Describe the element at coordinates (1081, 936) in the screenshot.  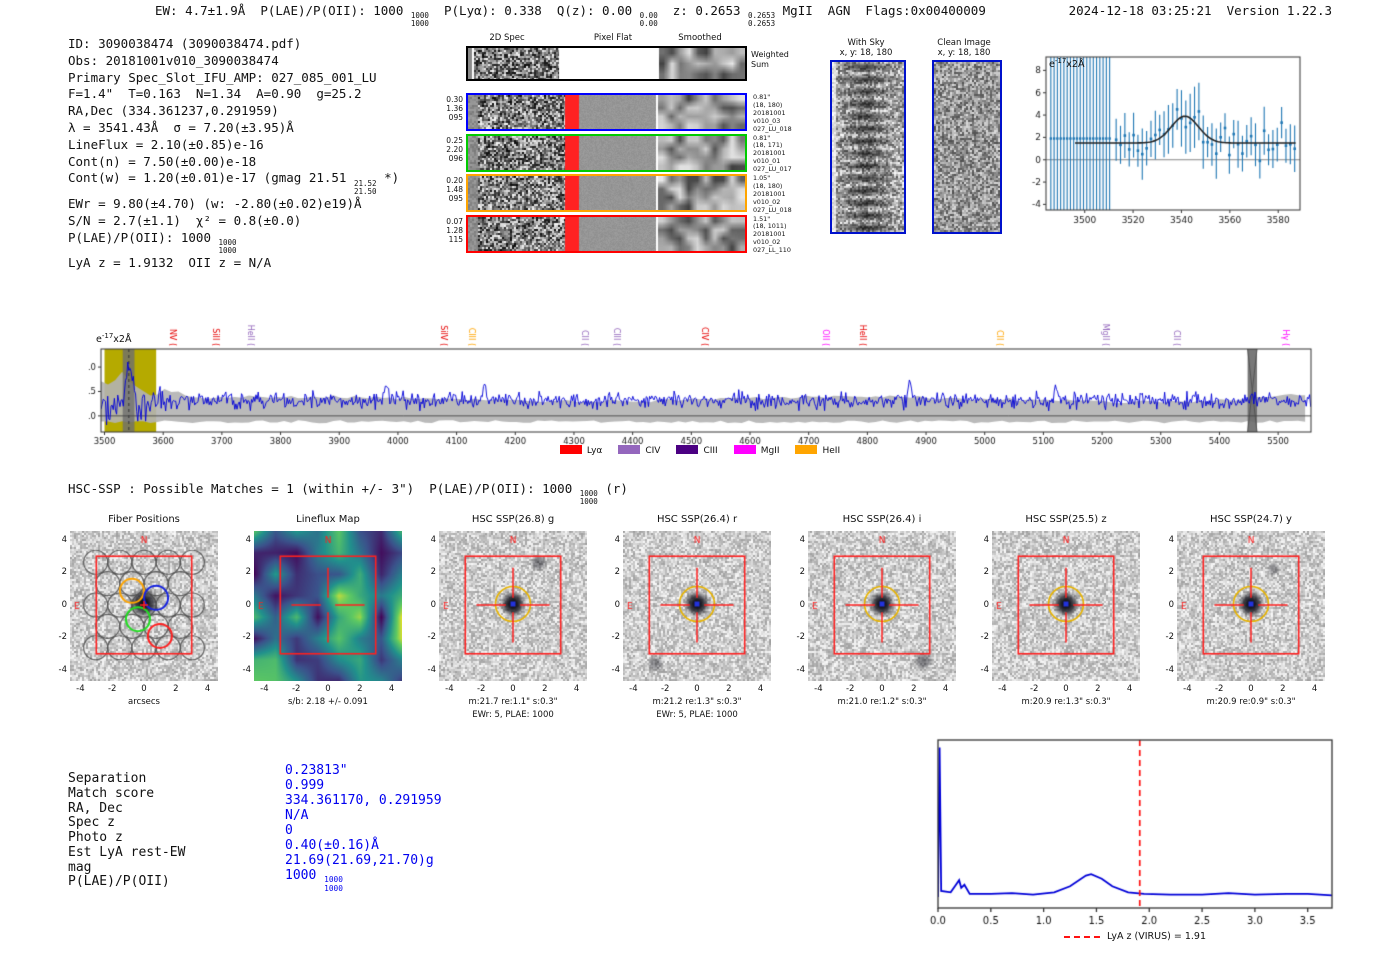
I see `dashed-line-icon` at that location.